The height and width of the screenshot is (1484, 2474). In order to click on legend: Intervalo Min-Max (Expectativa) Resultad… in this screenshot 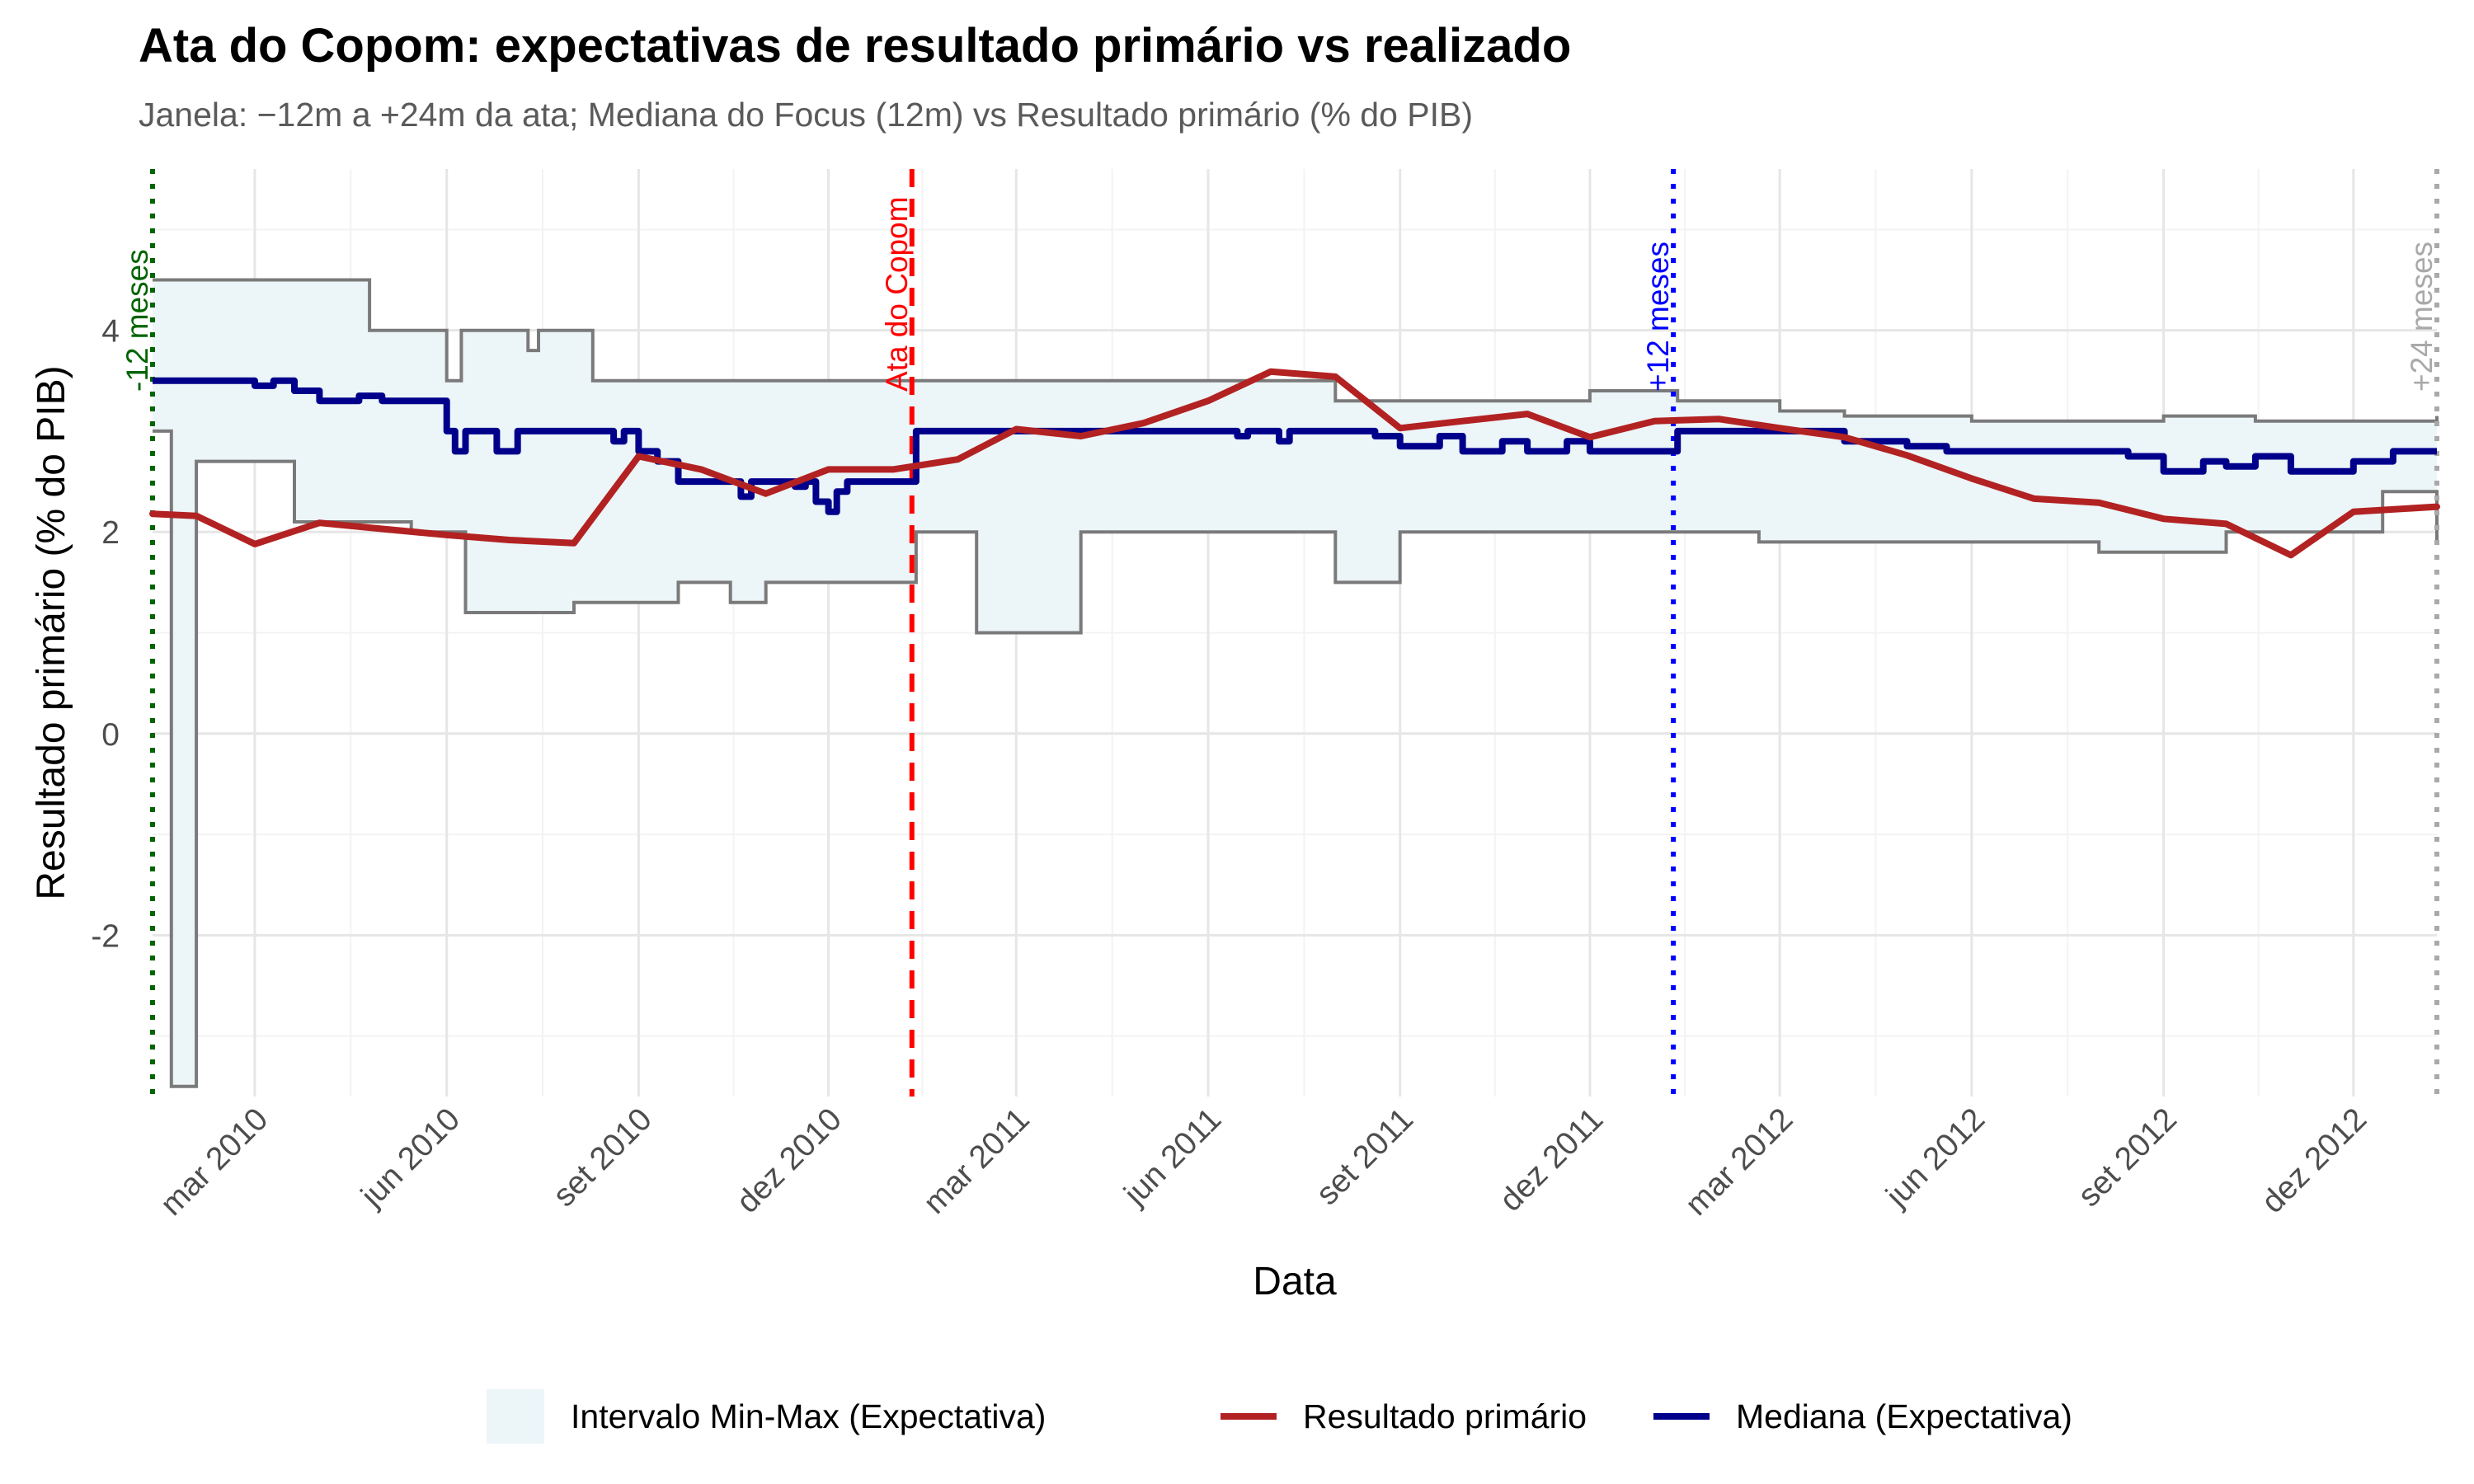, I will do `click(1237, 1418)`.